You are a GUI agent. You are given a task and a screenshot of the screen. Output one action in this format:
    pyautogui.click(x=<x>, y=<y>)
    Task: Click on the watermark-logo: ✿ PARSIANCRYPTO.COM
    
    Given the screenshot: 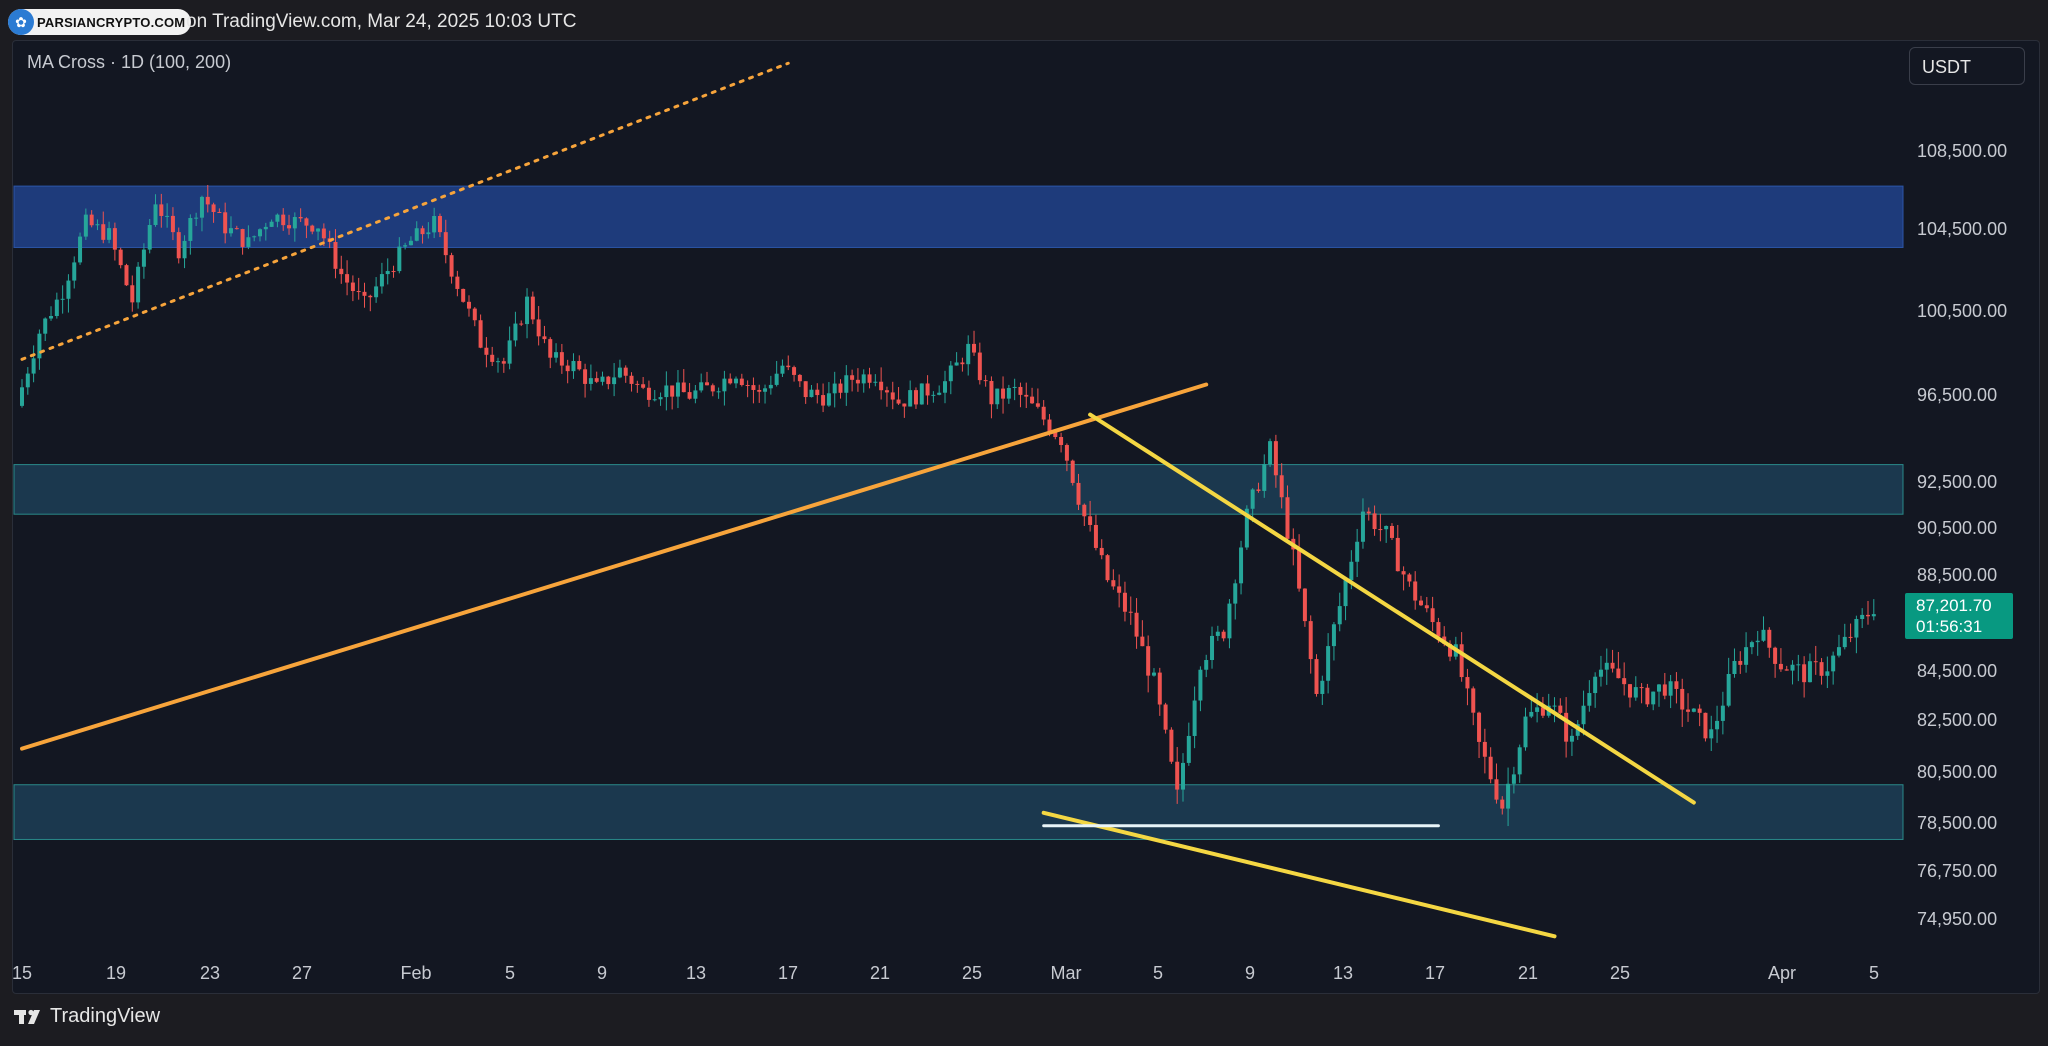 What is the action you would take?
    pyautogui.click(x=100, y=22)
    